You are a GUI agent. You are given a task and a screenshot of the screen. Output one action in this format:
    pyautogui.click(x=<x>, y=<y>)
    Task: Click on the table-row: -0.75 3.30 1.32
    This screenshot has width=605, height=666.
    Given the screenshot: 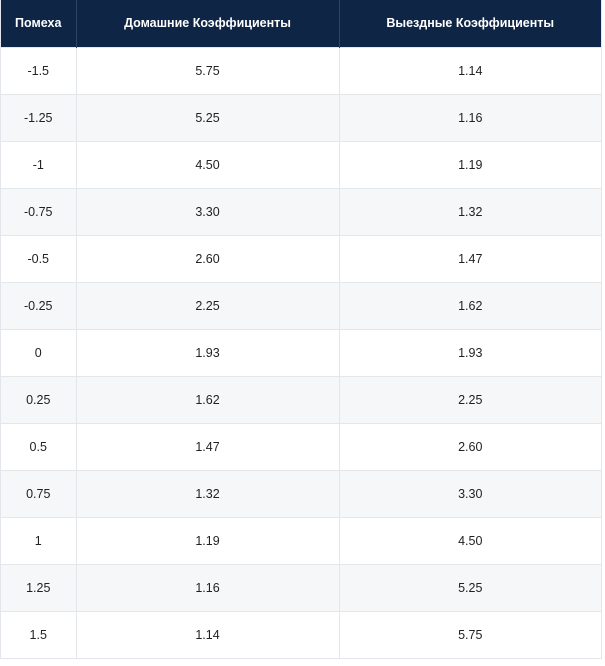 What is the action you would take?
    pyautogui.click(x=301, y=211)
    